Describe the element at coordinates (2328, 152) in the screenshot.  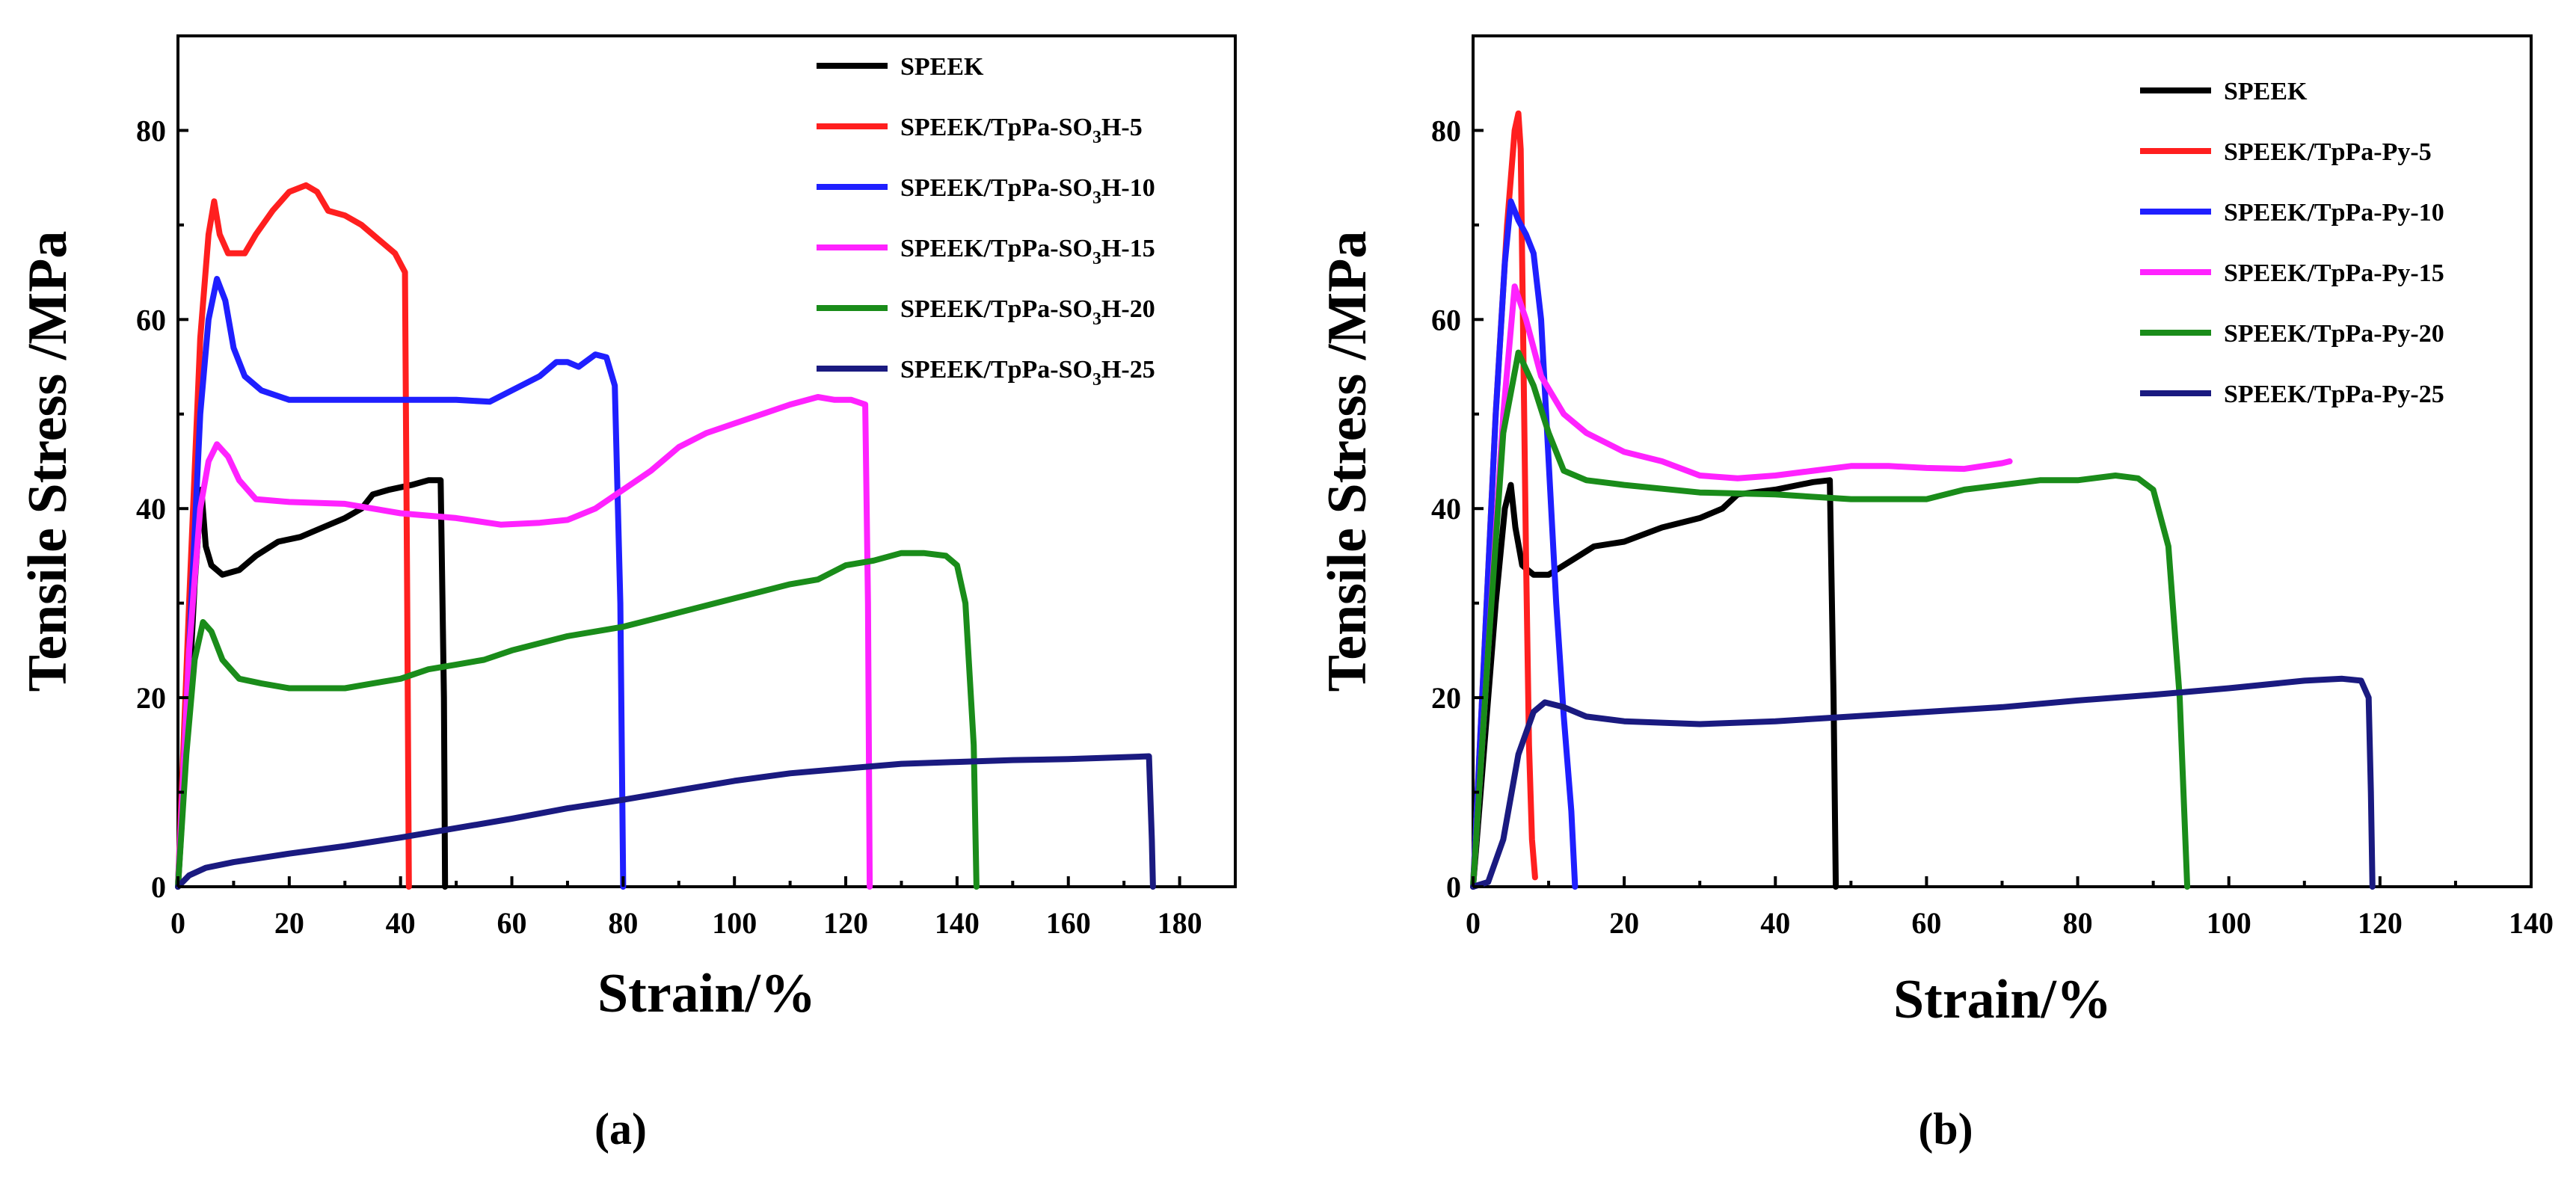
I see `legend-label-2: SPEEK/TpPa-Py-5` at that location.